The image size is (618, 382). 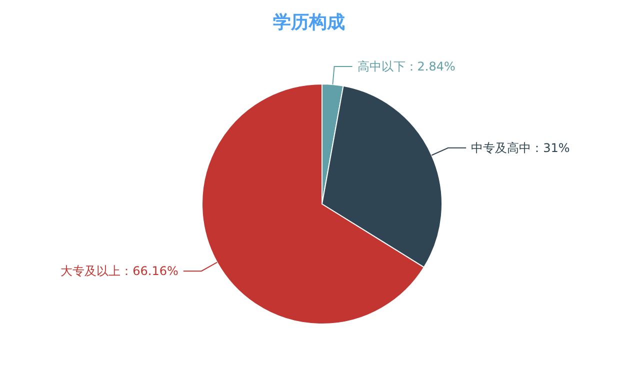 I want to click on slice-label: 大专及以上：66.16%, so click(x=119, y=271).